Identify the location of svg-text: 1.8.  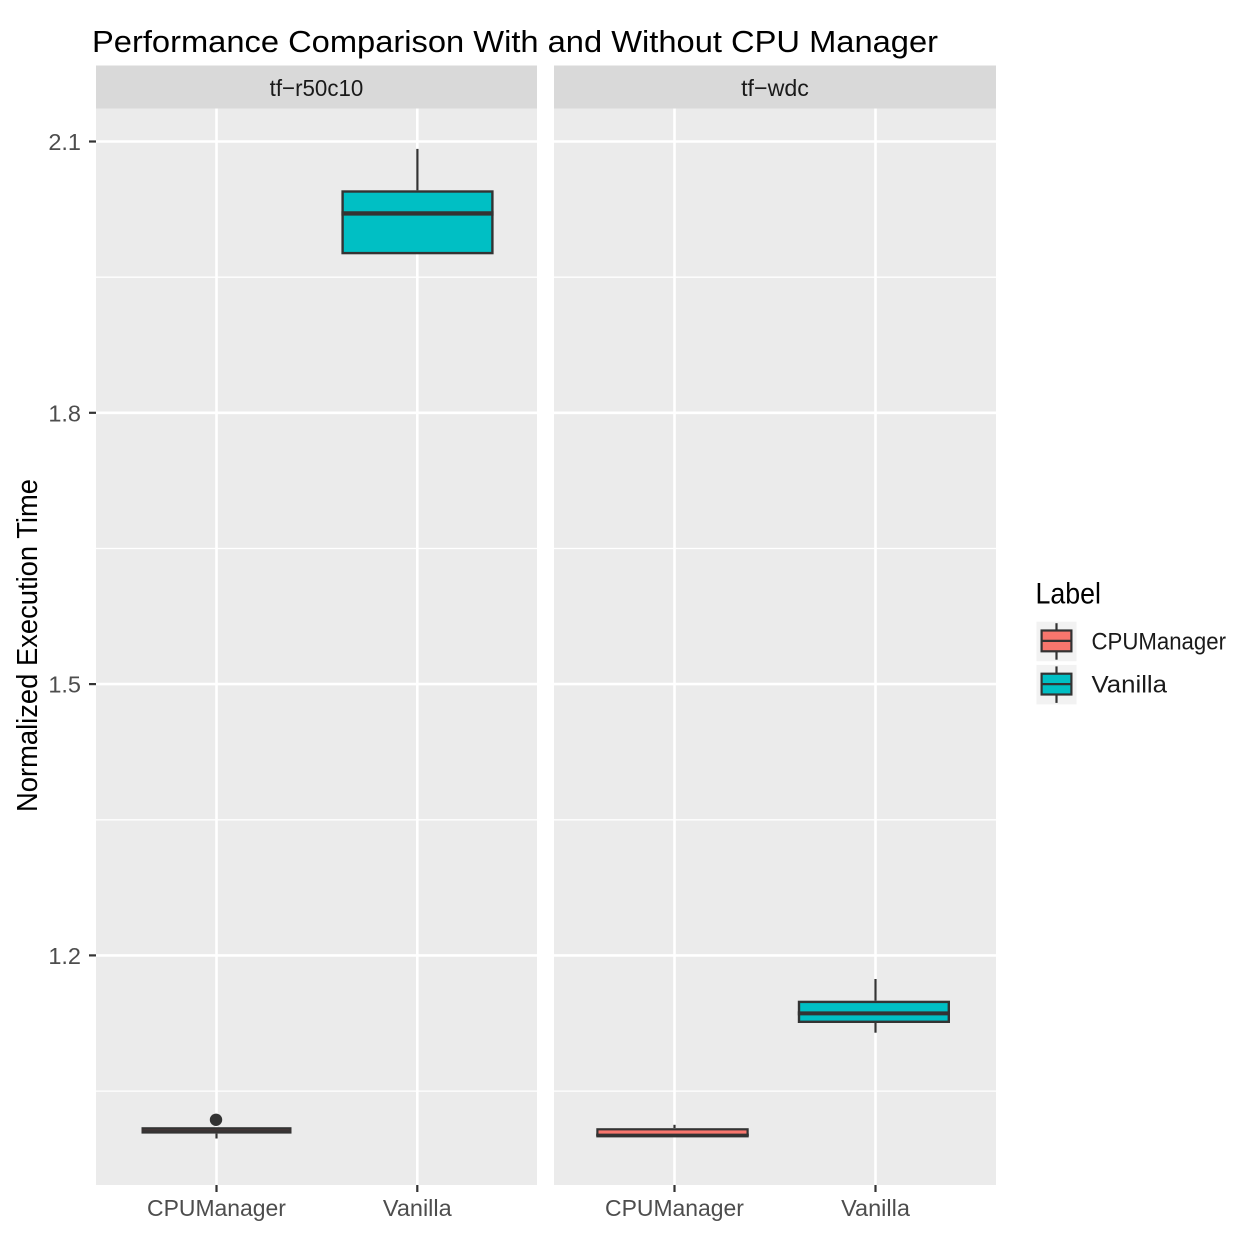
(64, 413).